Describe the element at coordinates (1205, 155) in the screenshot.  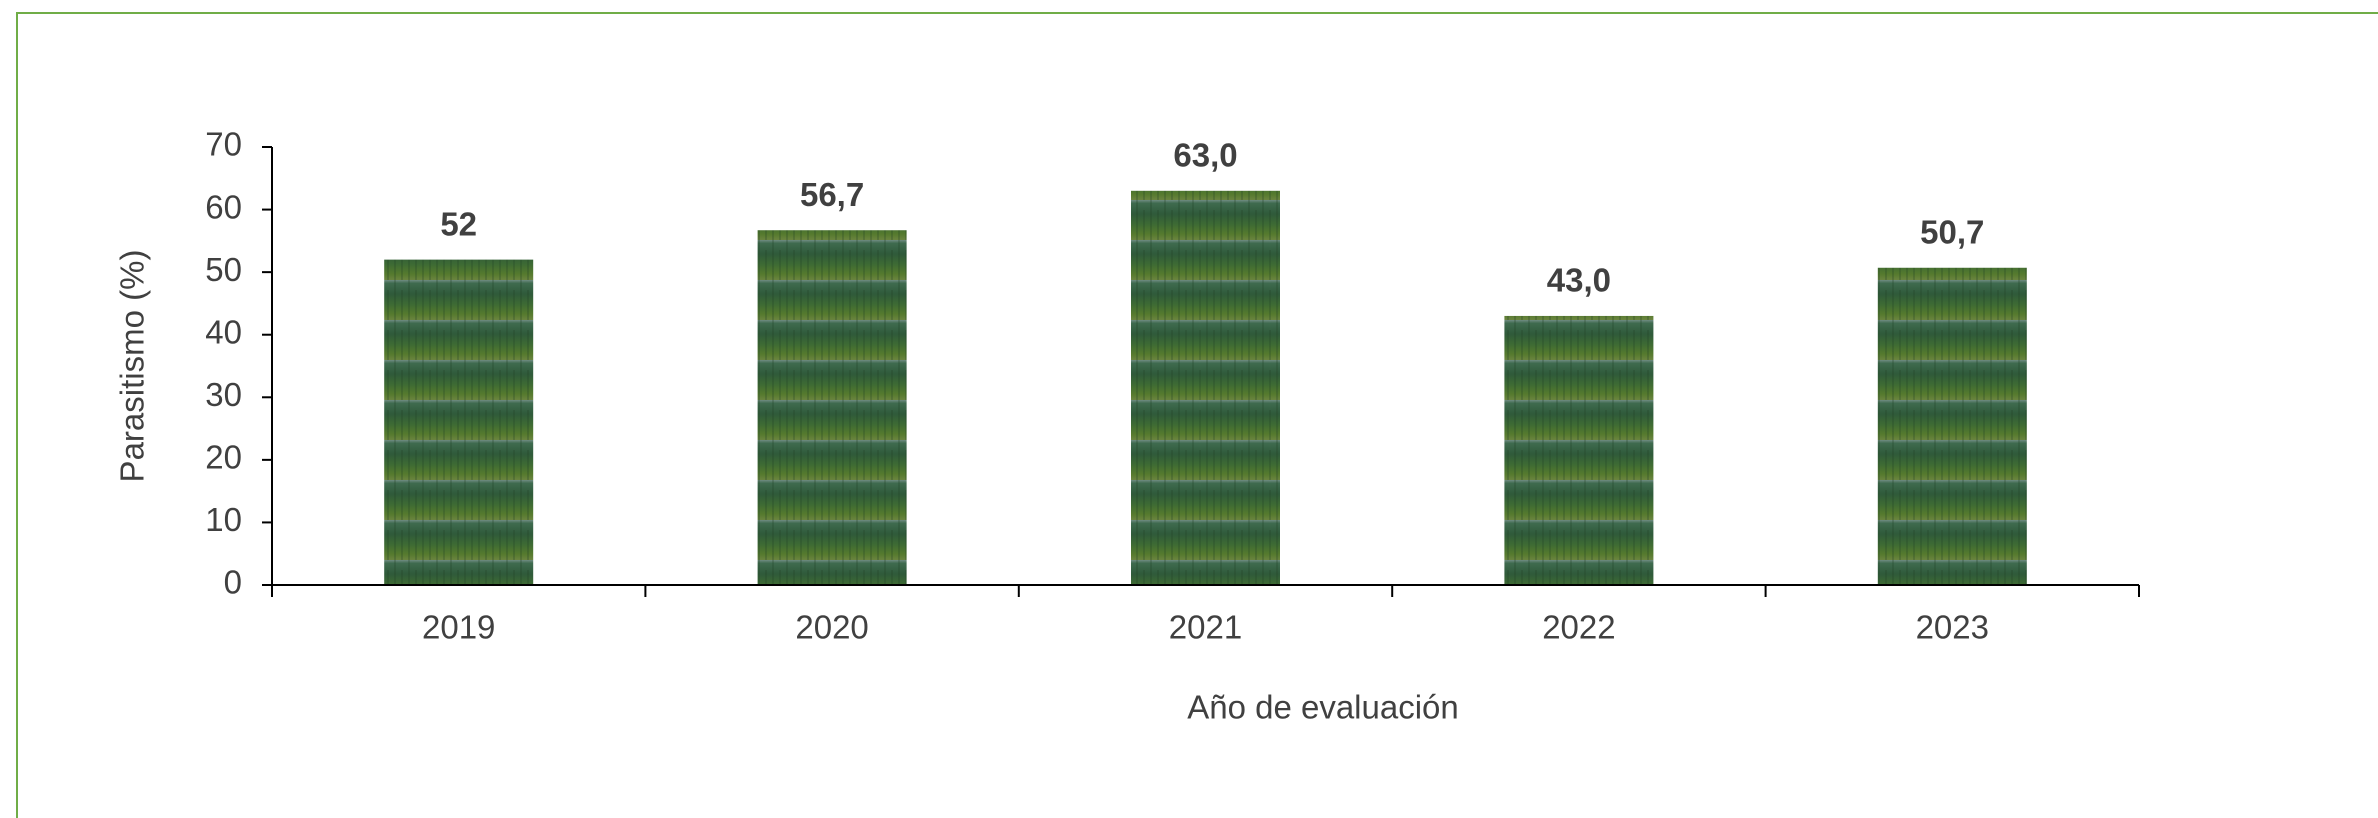
I see `value-label: 63,0` at that location.